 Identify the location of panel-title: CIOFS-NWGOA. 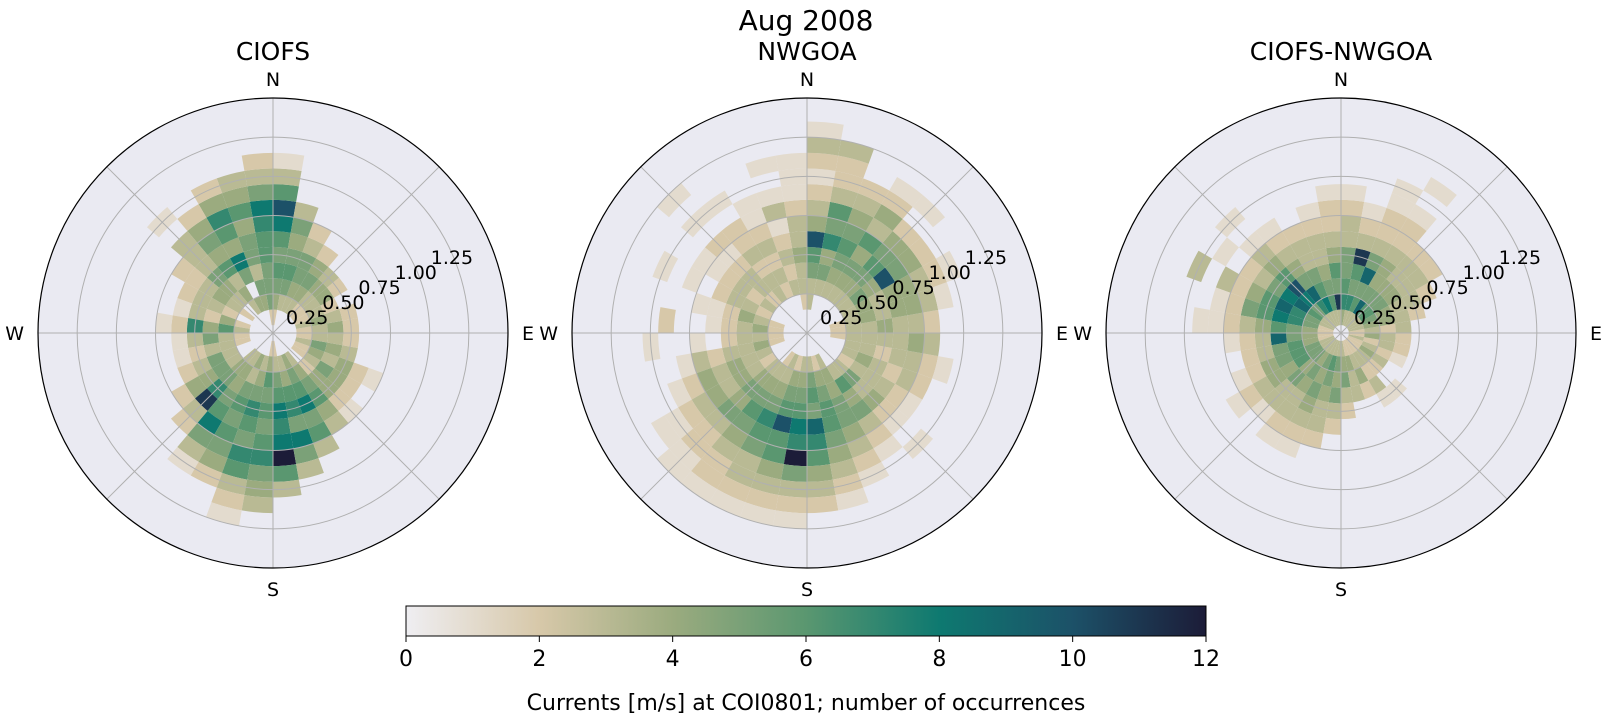
(1341, 51).